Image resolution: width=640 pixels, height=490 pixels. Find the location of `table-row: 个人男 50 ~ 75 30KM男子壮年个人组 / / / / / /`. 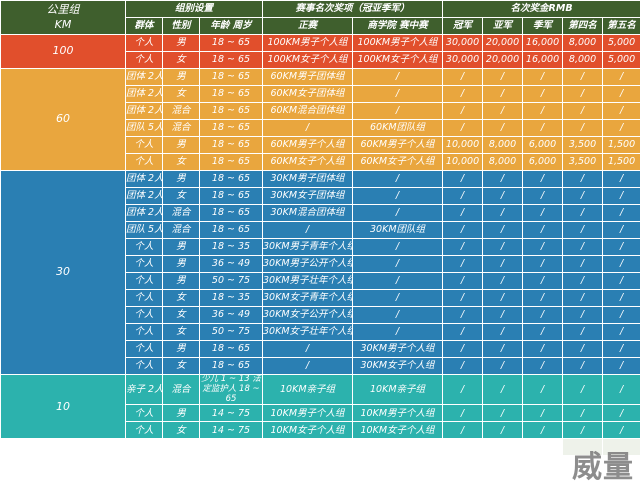

table-row: 个人男 50 ~ 75 30KM男子壮年个人组 / / / / / / is located at coordinates (320, 281).